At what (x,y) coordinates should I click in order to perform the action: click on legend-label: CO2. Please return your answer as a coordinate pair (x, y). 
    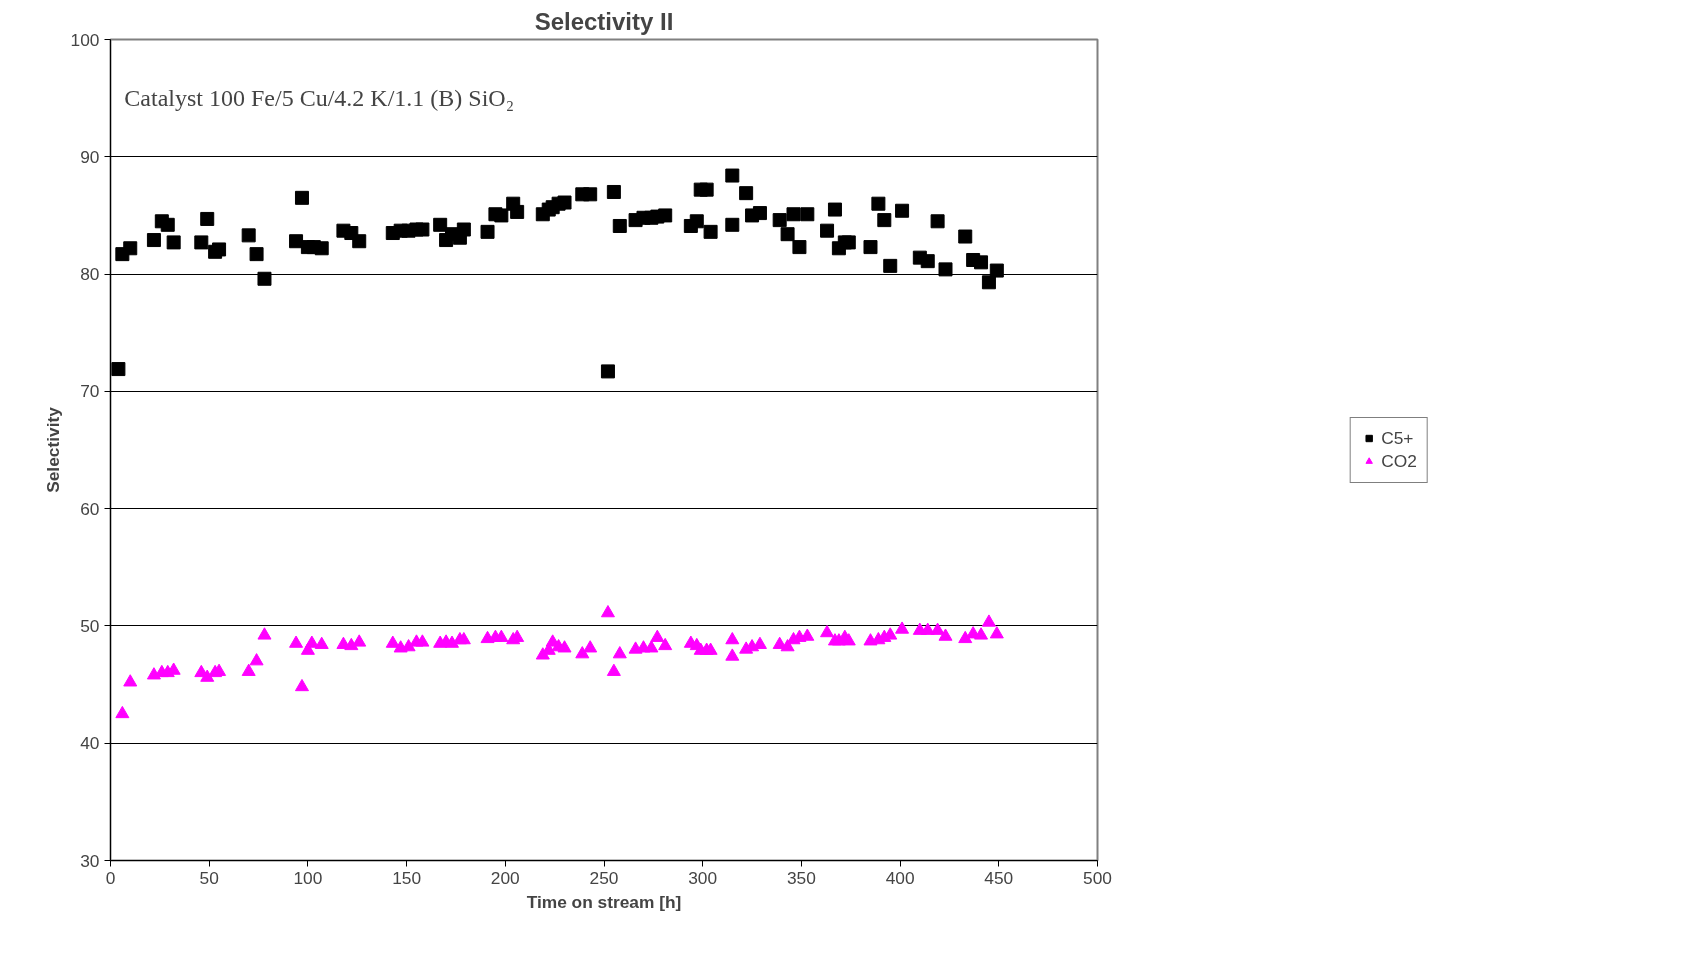
    Looking at the image, I should click on (1399, 461).